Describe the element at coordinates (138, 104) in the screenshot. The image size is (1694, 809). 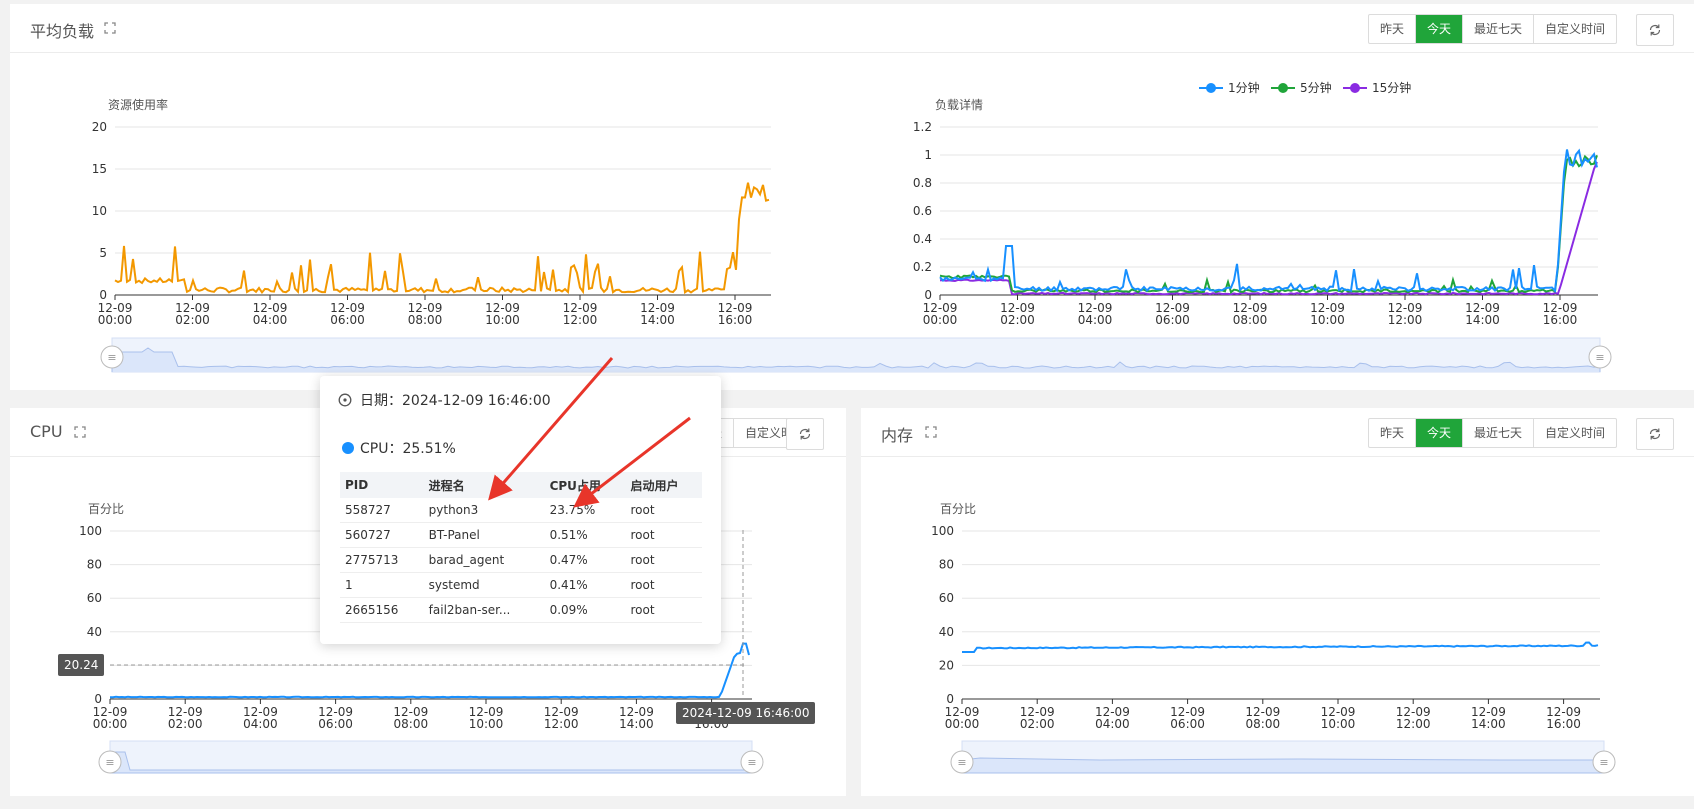
I see `load-left-ylabel: 资源使用率` at that location.